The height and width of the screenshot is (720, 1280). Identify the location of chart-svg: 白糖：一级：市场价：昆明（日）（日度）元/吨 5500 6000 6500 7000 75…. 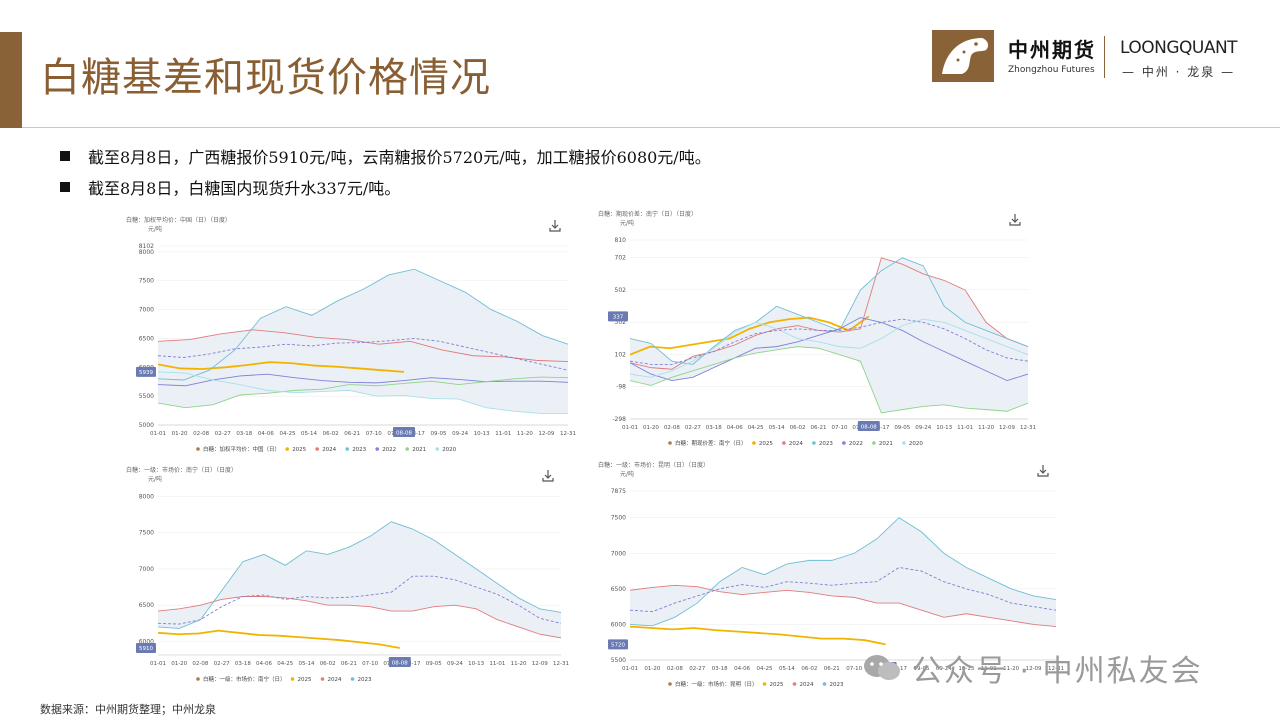
(831, 574).